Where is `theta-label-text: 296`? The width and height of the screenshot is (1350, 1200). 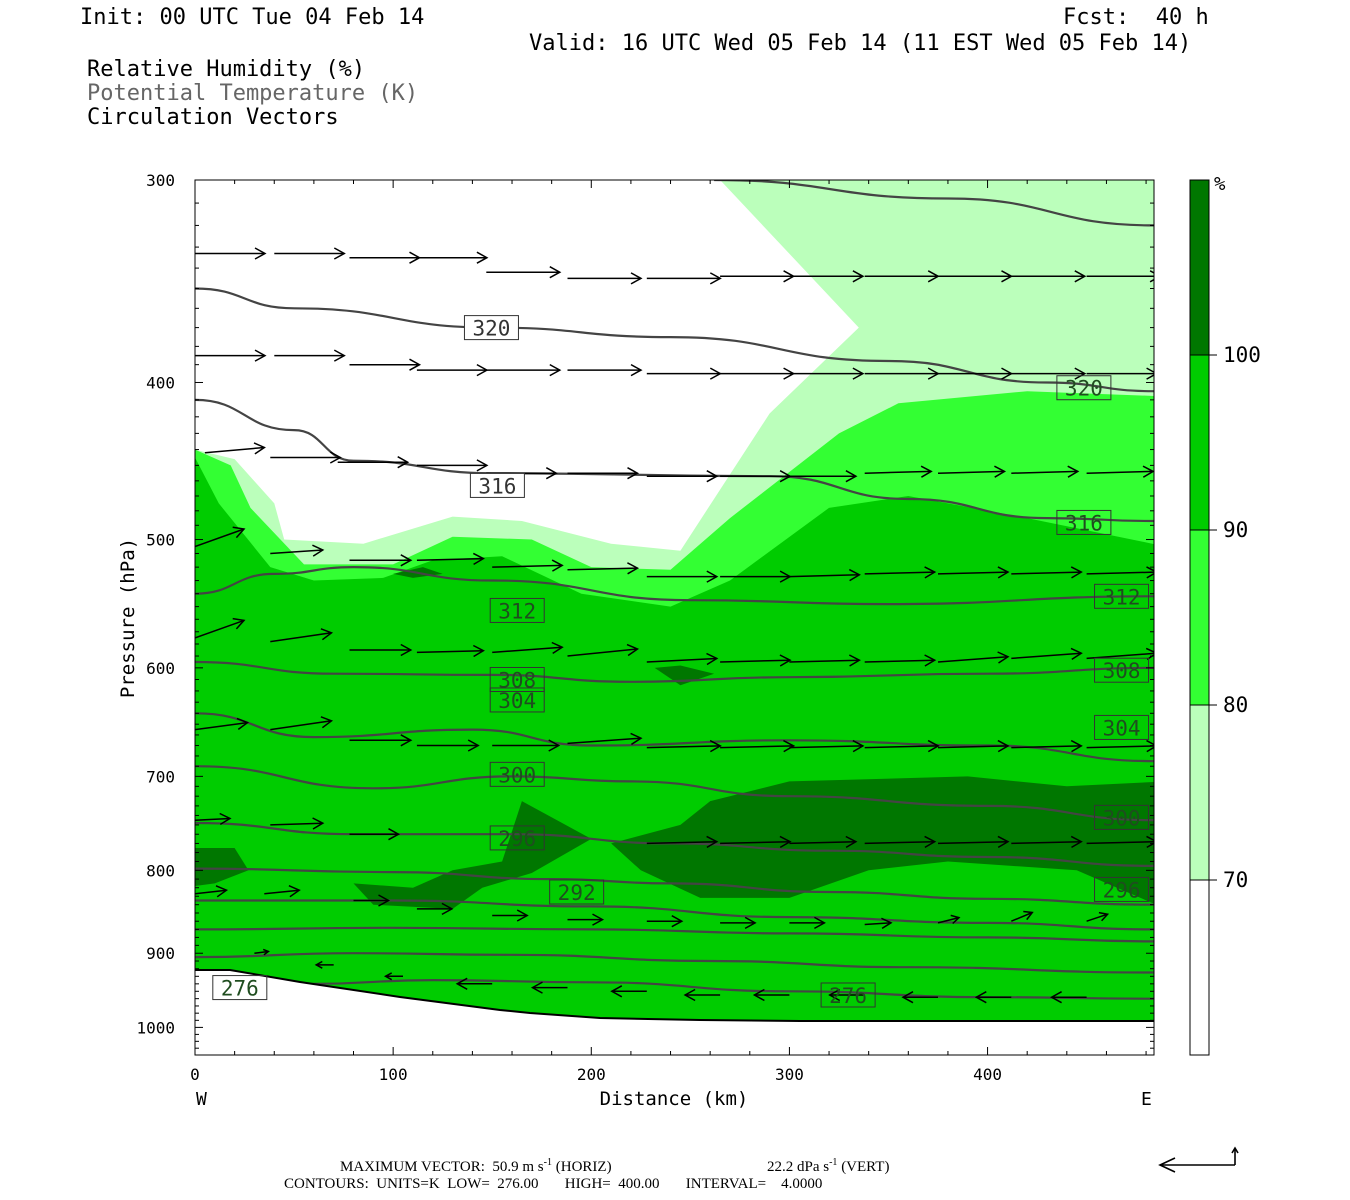 theta-label-text: 296 is located at coordinates (1122, 890).